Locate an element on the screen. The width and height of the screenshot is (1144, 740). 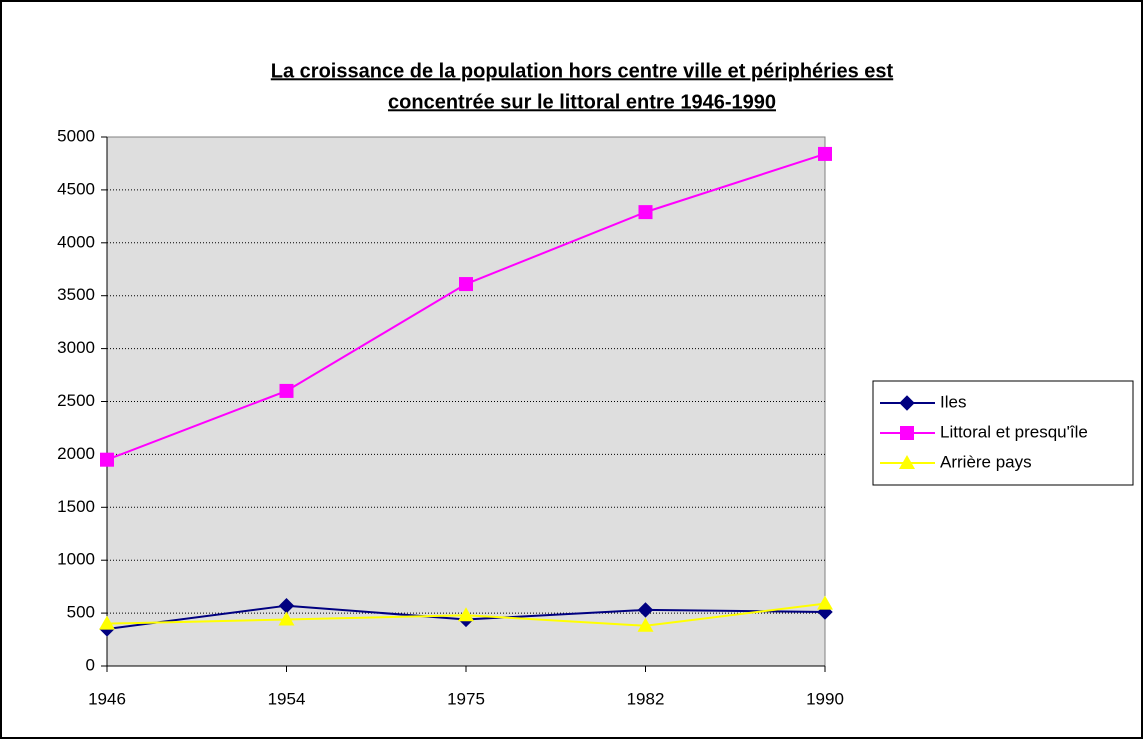
y-tick-label: 4500 is located at coordinates (76, 188).